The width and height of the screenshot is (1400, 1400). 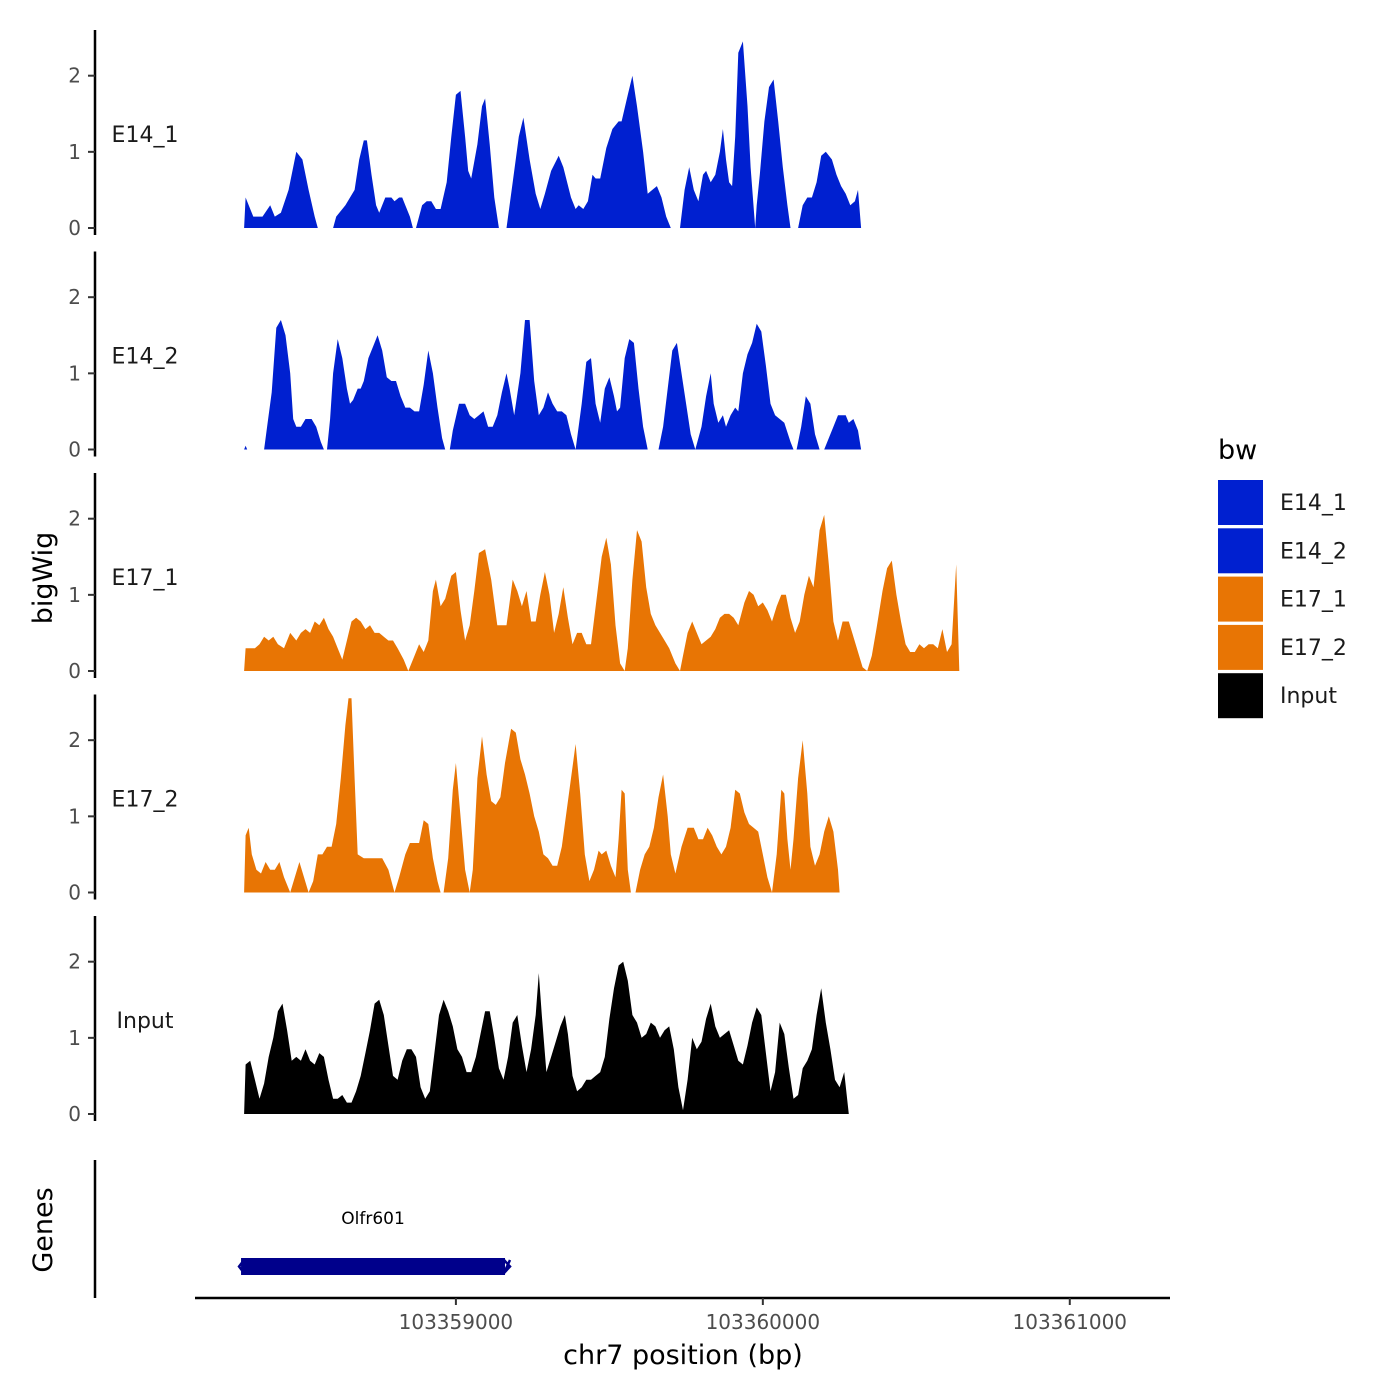 I want to click on track-label: E14_1, so click(x=145, y=135).